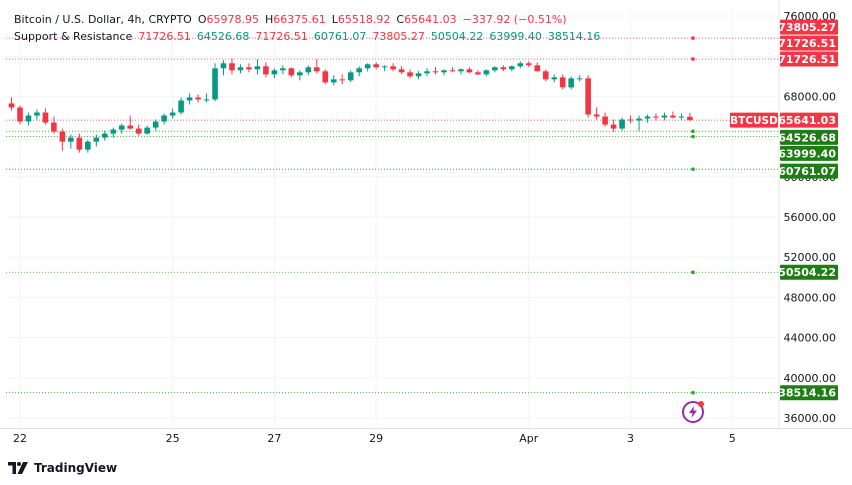 This screenshot has width=852, height=485. What do you see at coordinates (693, 38) in the screenshot?
I see `resistance-marker` at bounding box center [693, 38].